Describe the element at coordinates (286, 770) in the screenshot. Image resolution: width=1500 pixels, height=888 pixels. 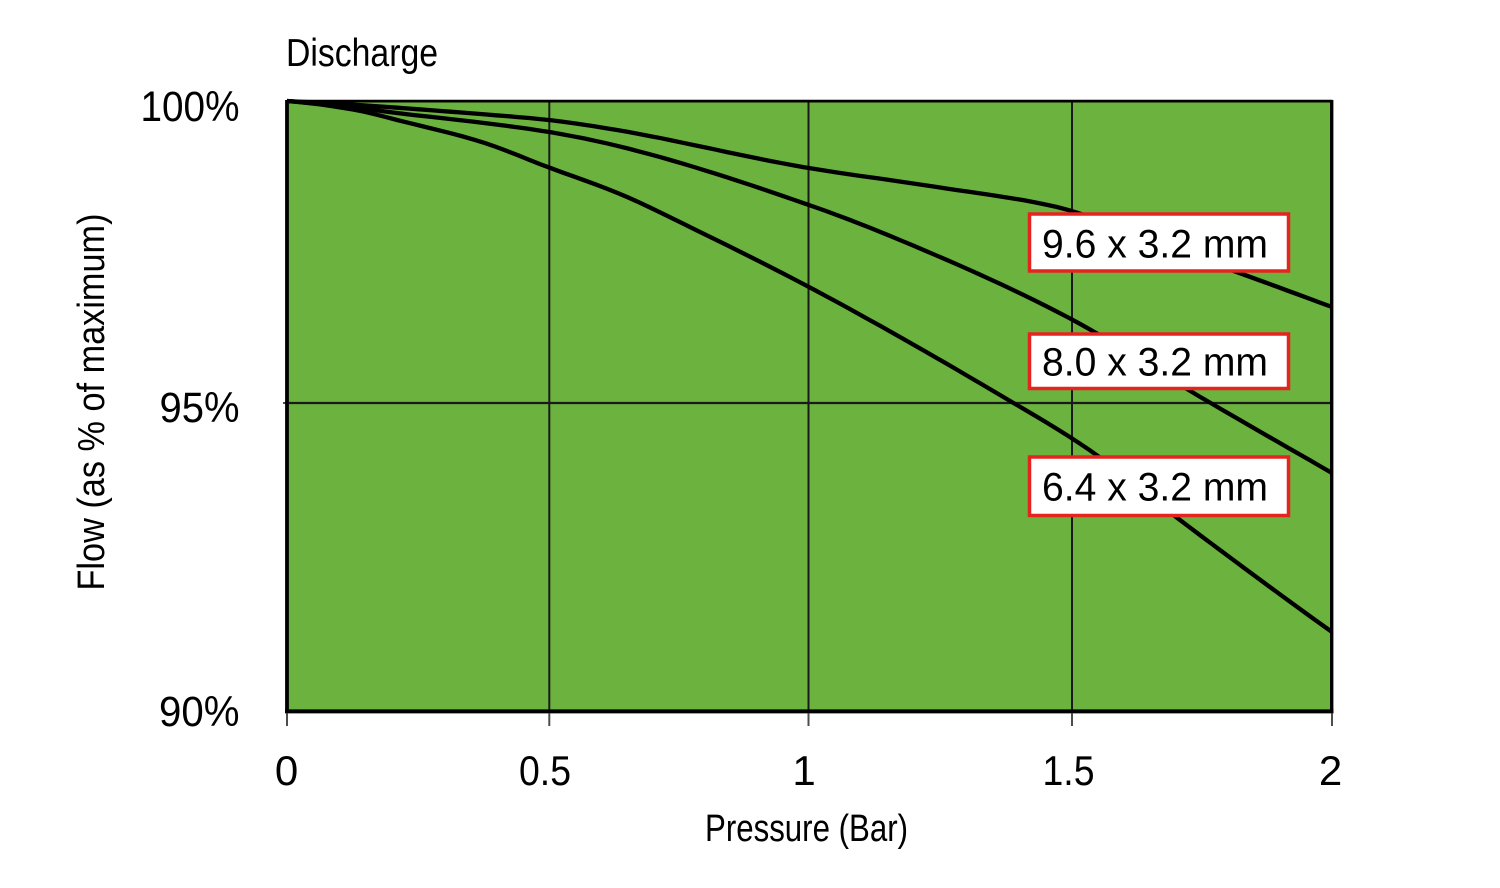
I see `svg-text: 0` at that location.